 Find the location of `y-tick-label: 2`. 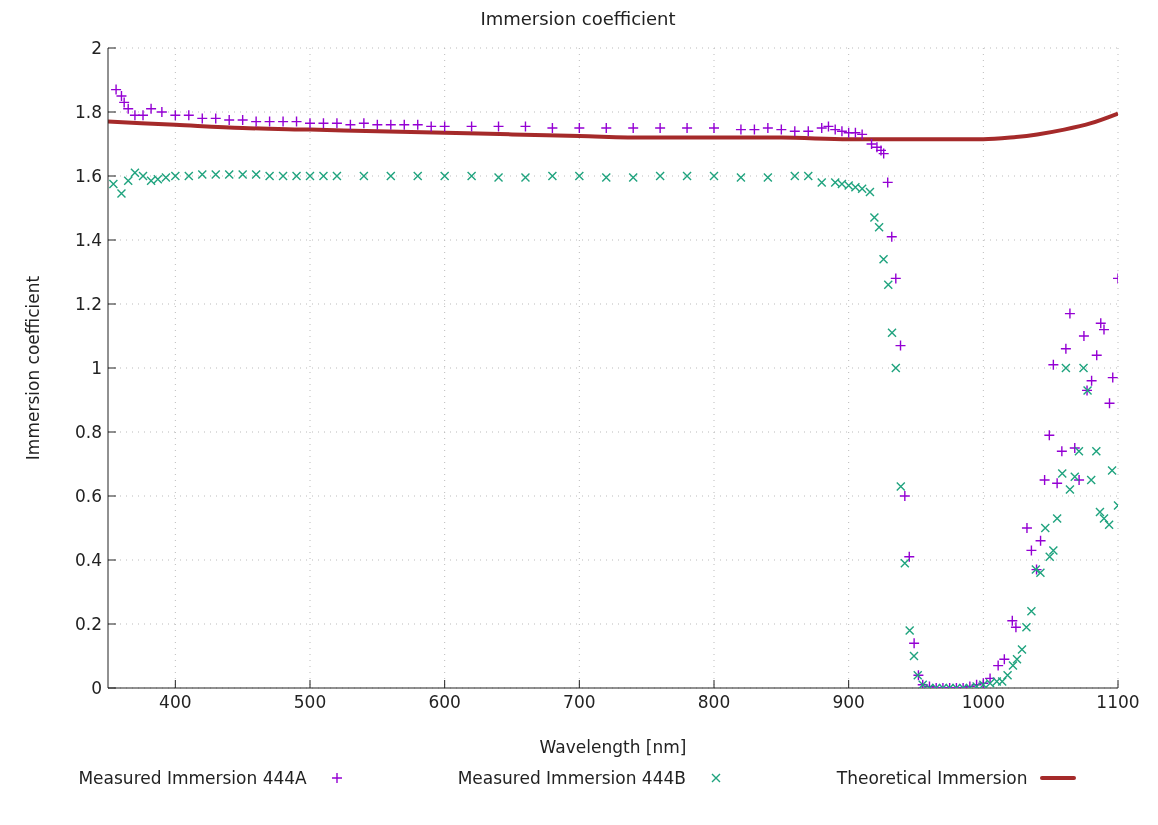

y-tick-label: 2 is located at coordinates (96, 48).